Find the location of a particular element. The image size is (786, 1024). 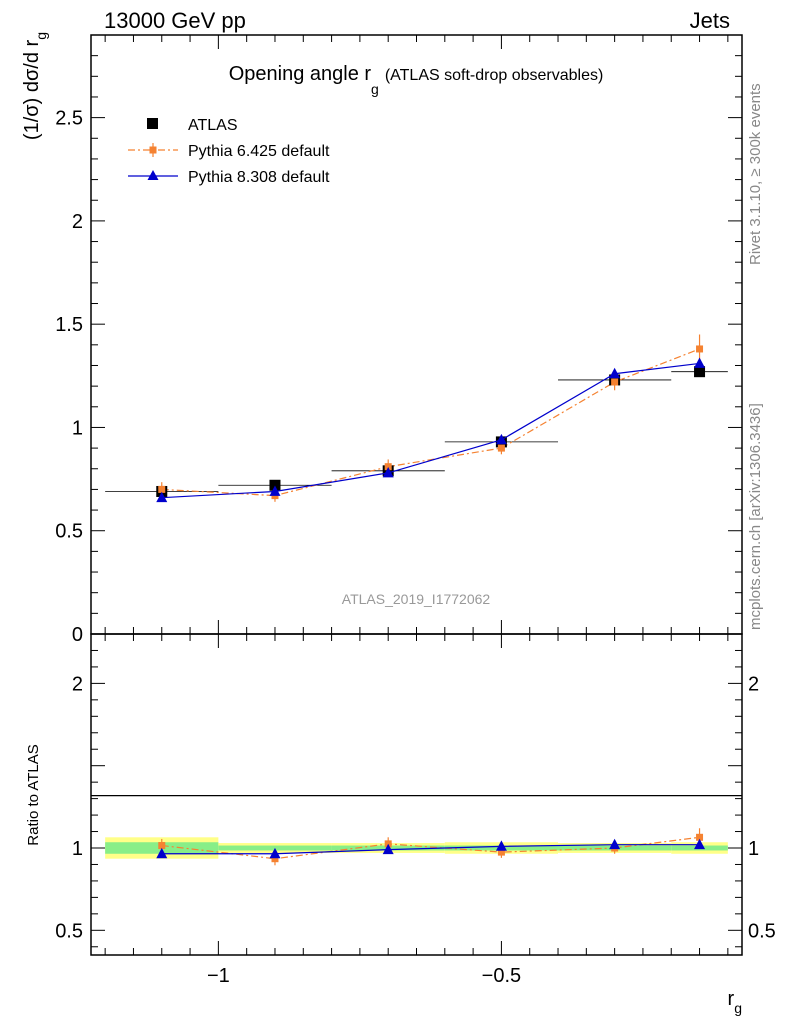

ratio-pythia6-line is located at coordinates (430, 848).